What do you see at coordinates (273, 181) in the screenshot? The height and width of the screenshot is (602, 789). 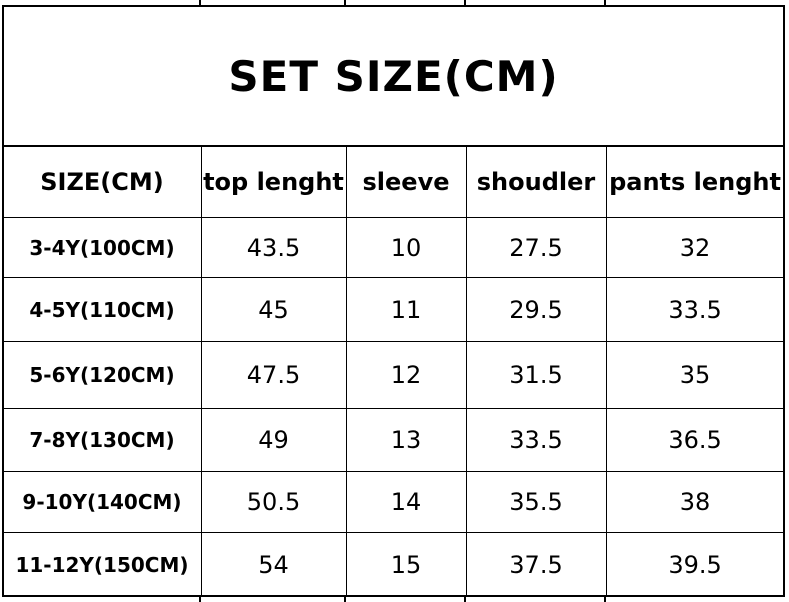 I see `header-top-length: top lenght` at bounding box center [273, 181].